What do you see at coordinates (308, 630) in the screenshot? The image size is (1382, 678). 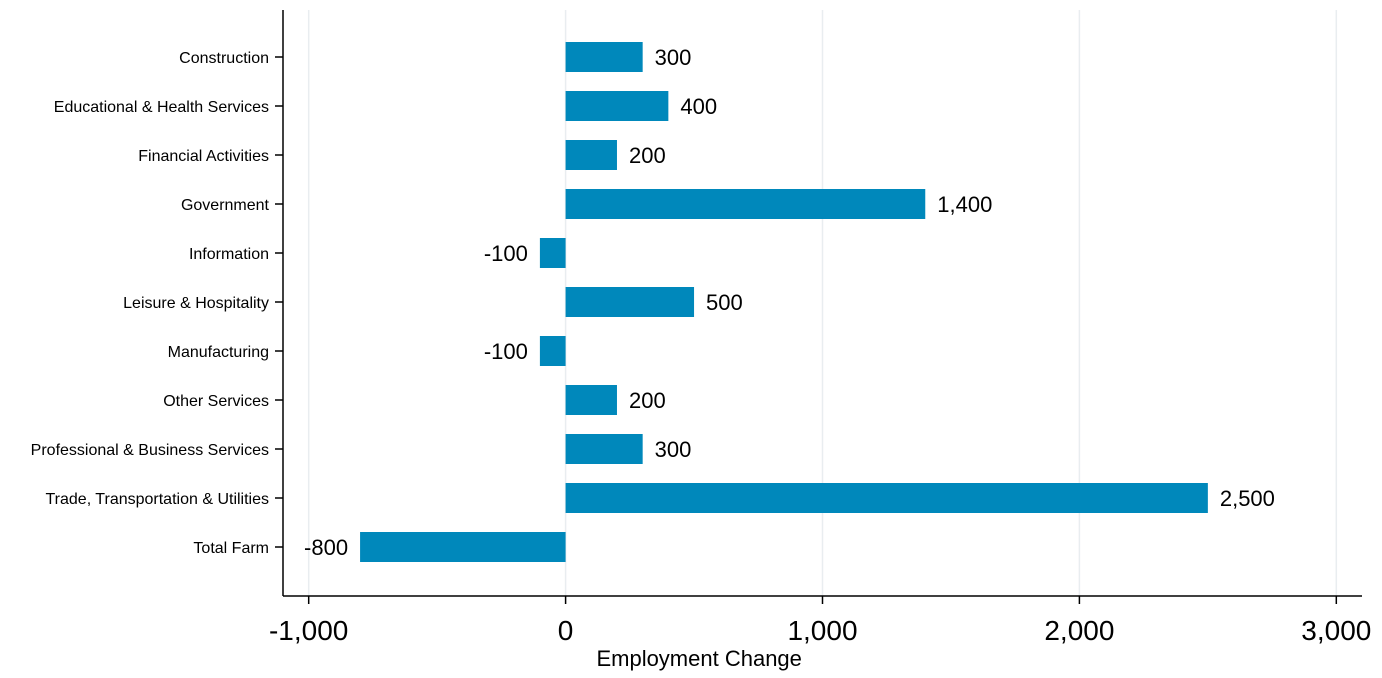 I see `x-tick-label-0: -1,000` at bounding box center [308, 630].